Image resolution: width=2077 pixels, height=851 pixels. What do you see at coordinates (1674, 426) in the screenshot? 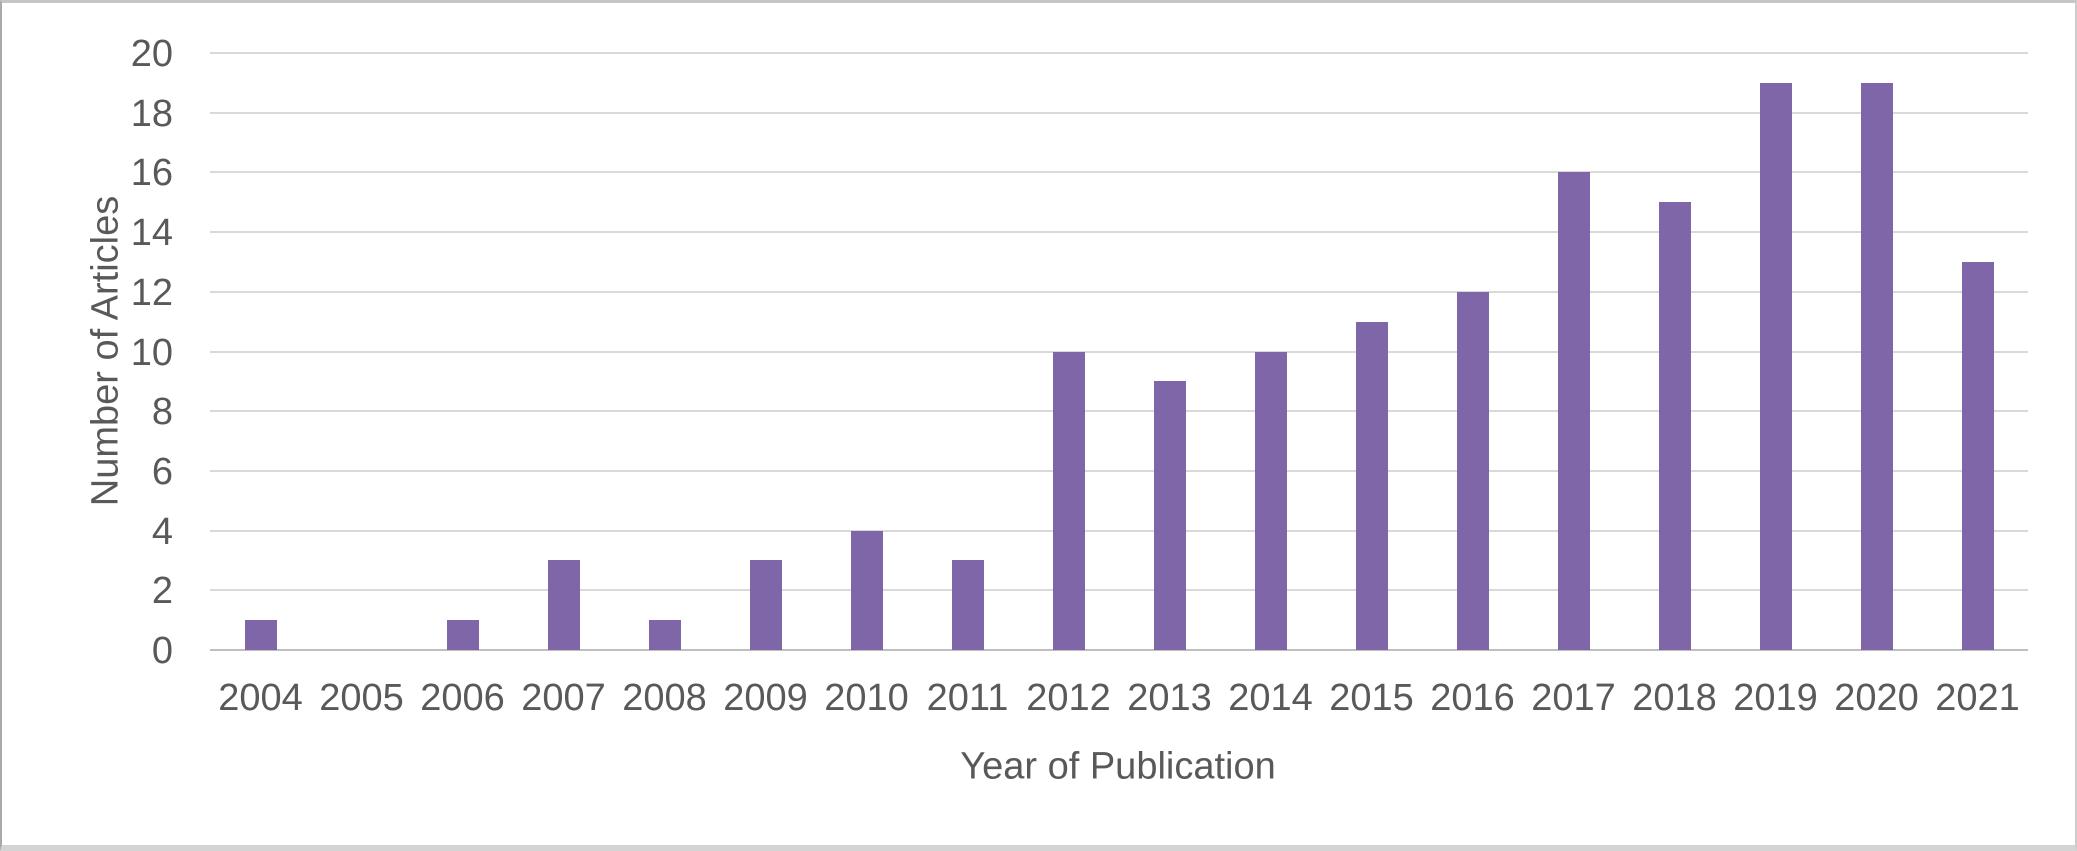
I see `bar-2018` at bounding box center [1674, 426].